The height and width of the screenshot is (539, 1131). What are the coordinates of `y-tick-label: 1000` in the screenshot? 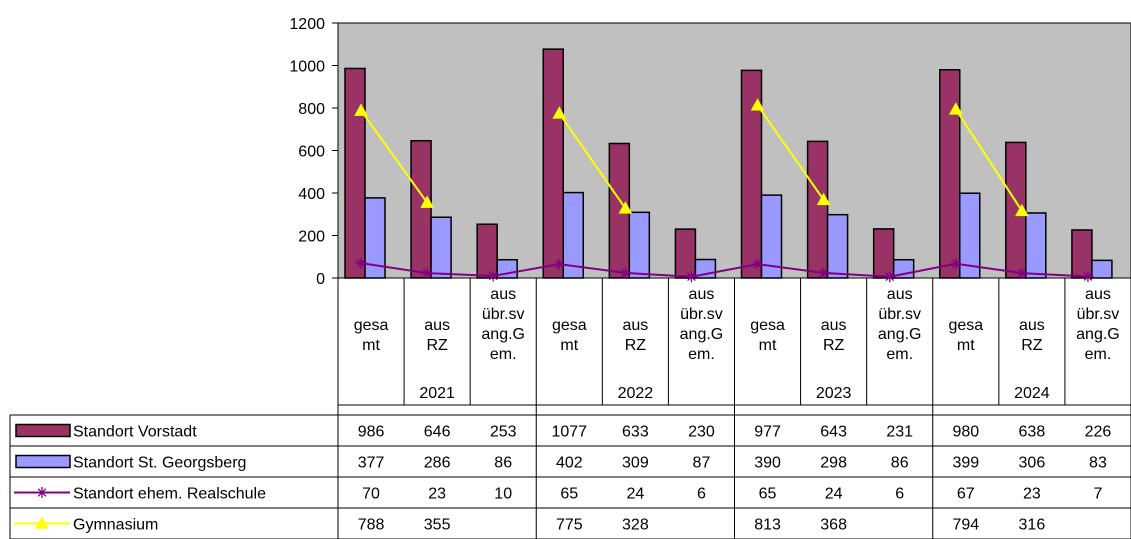 It's located at (307, 67).